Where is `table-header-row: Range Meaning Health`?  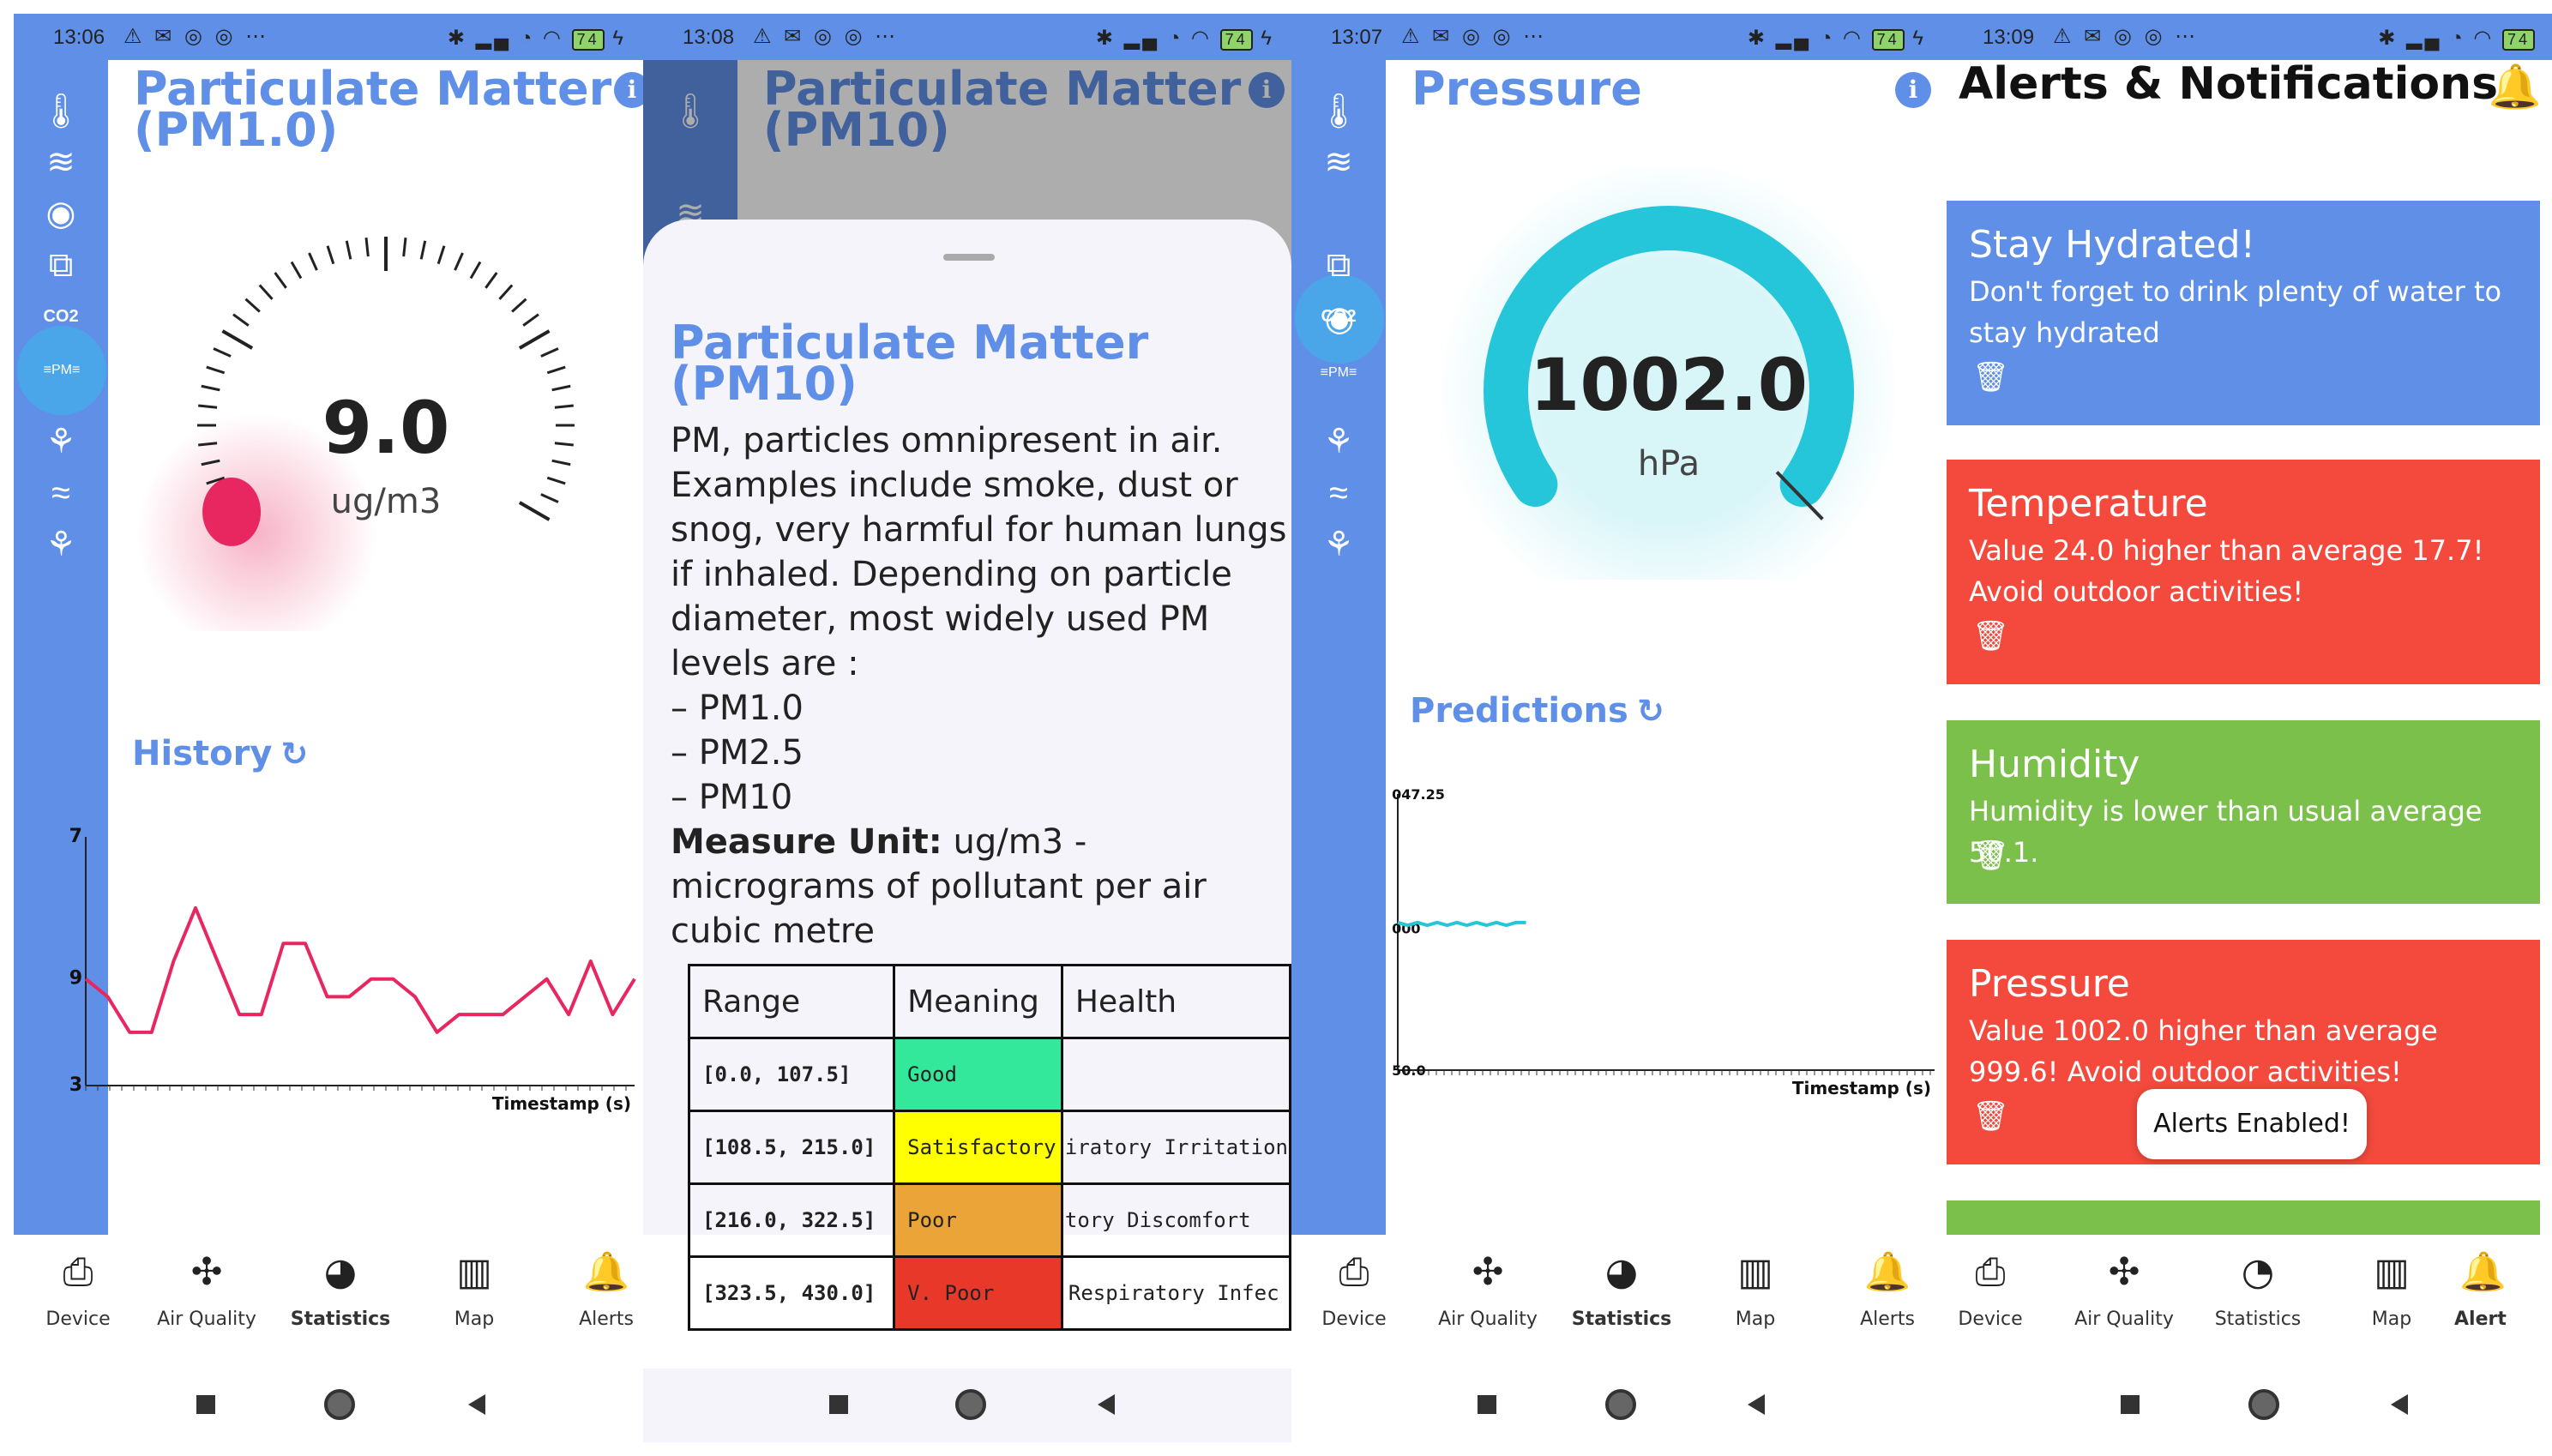 table-header-row: Range Meaning Health is located at coordinates (989, 1002).